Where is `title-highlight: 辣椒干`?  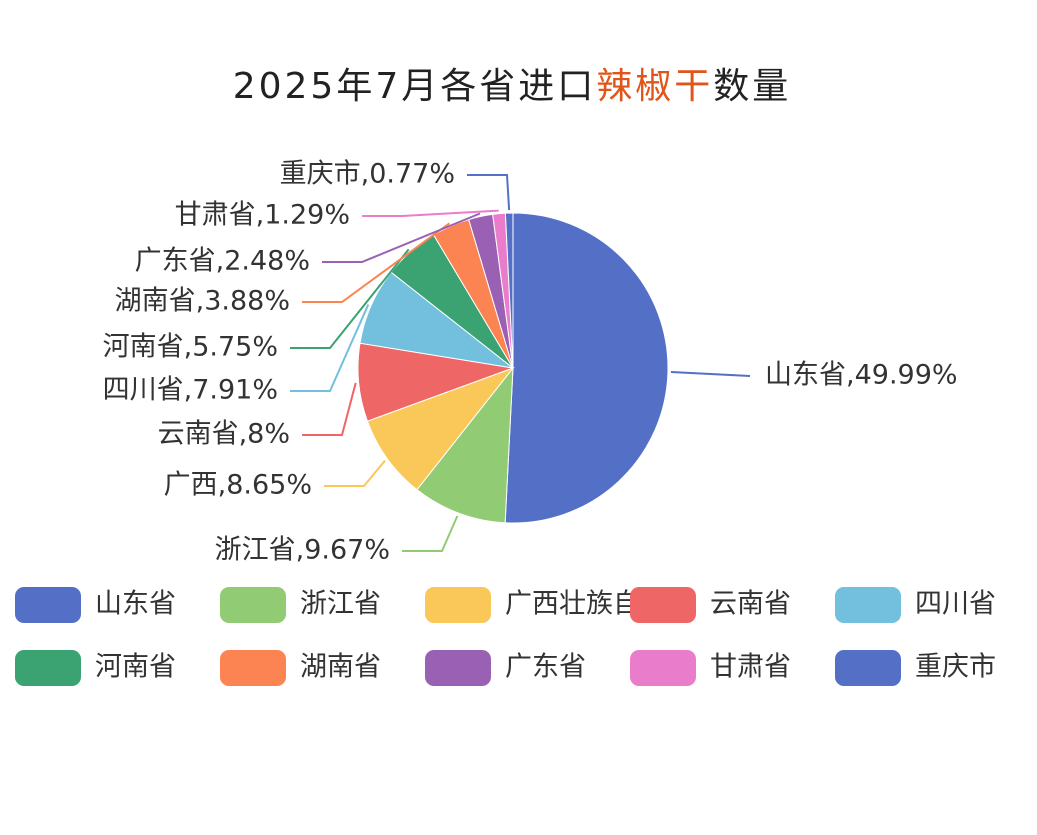
title-highlight: 辣椒干 is located at coordinates (654, 86).